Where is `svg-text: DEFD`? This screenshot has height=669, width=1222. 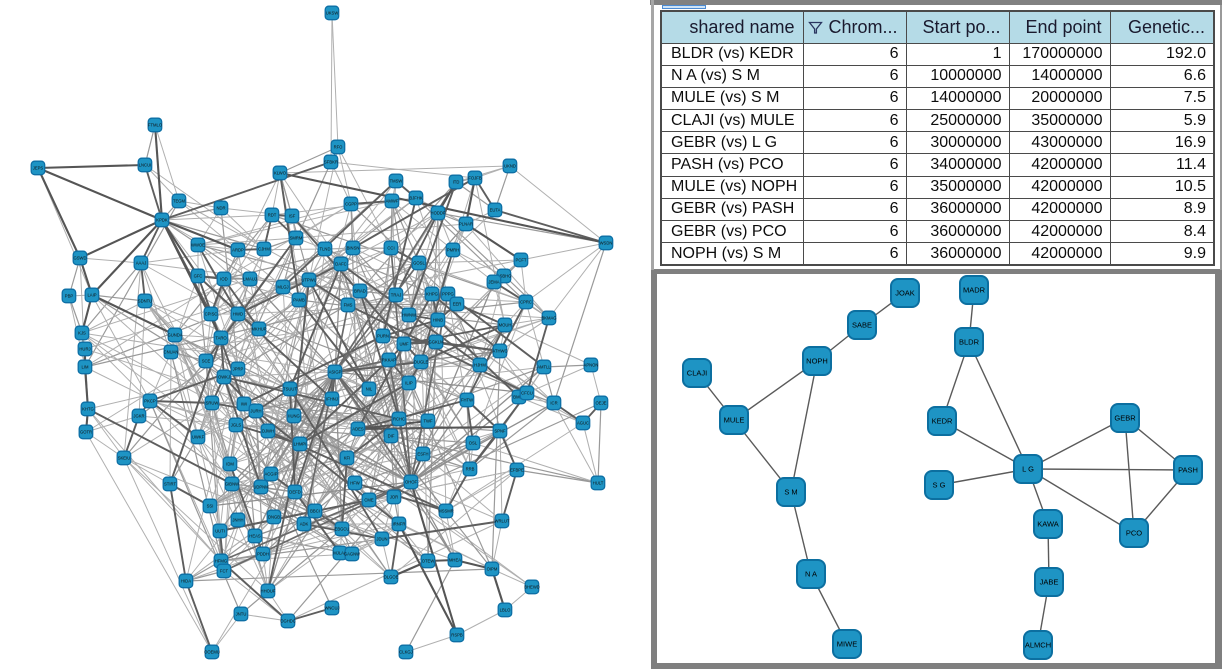
svg-text: DEFD is located at coordinates (294, 492).